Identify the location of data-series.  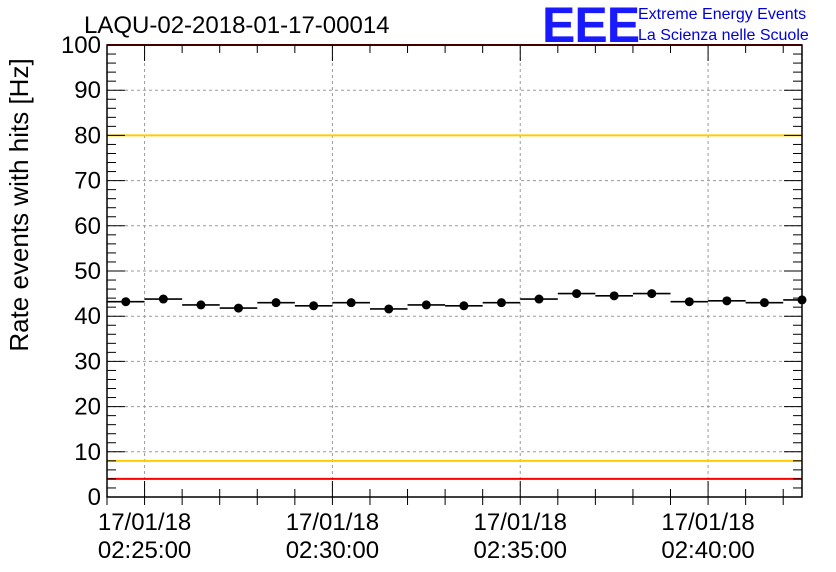
(457, 301).